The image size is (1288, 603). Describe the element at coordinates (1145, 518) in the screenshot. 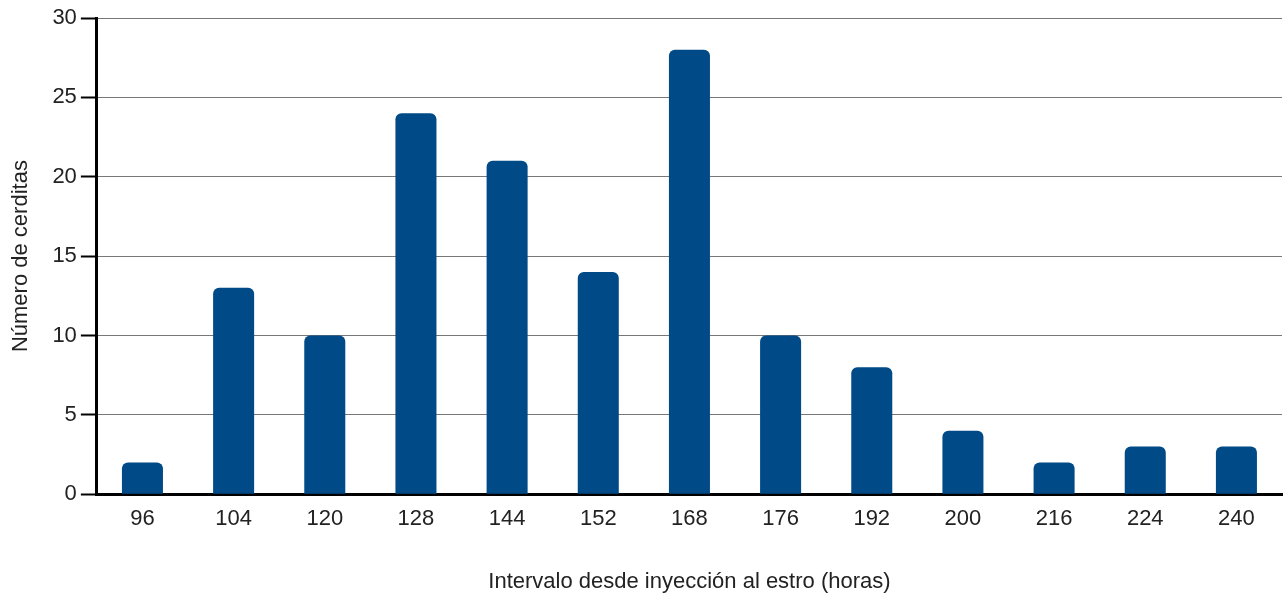

I see `x-tick-label: 224` at that location.